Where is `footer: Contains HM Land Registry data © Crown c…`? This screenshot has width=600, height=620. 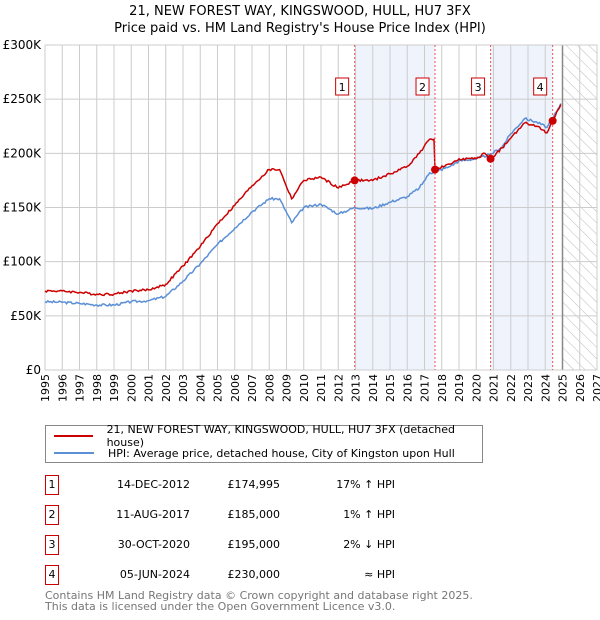
footer: Contains HM Land Registry data © Crown c… is located at coordinates (259, 601).